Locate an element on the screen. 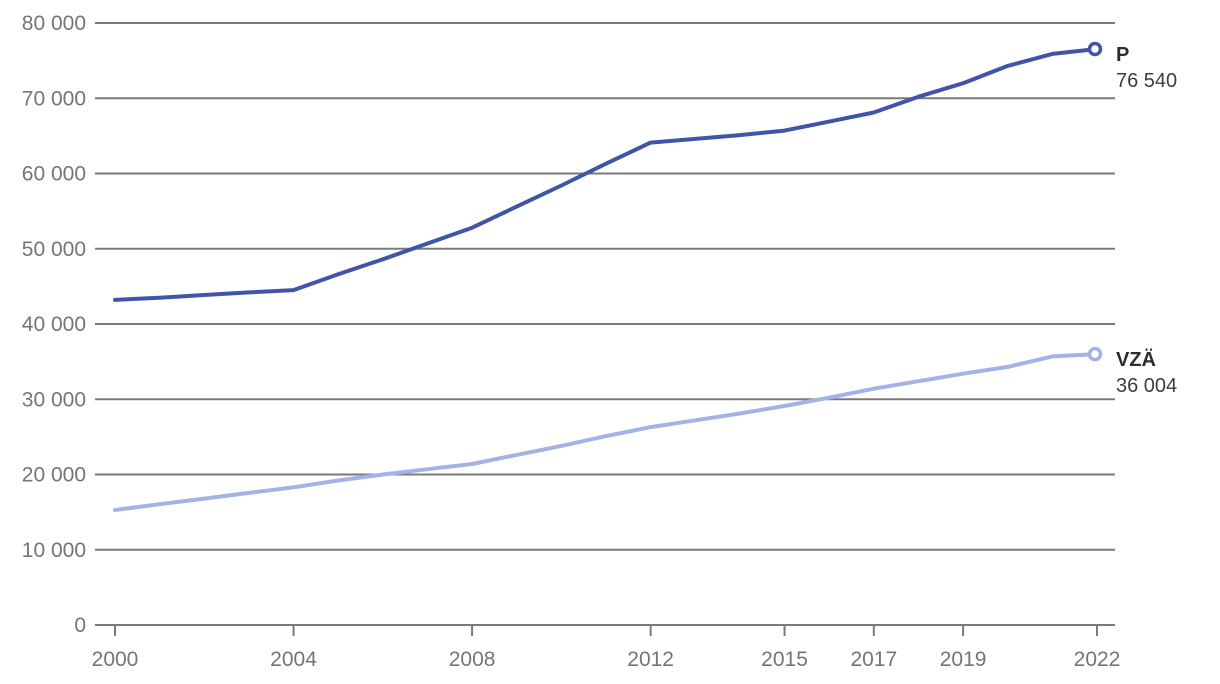 The image size is (1220, 684). series-end-marker-p is located at coordinates (1095, 49).